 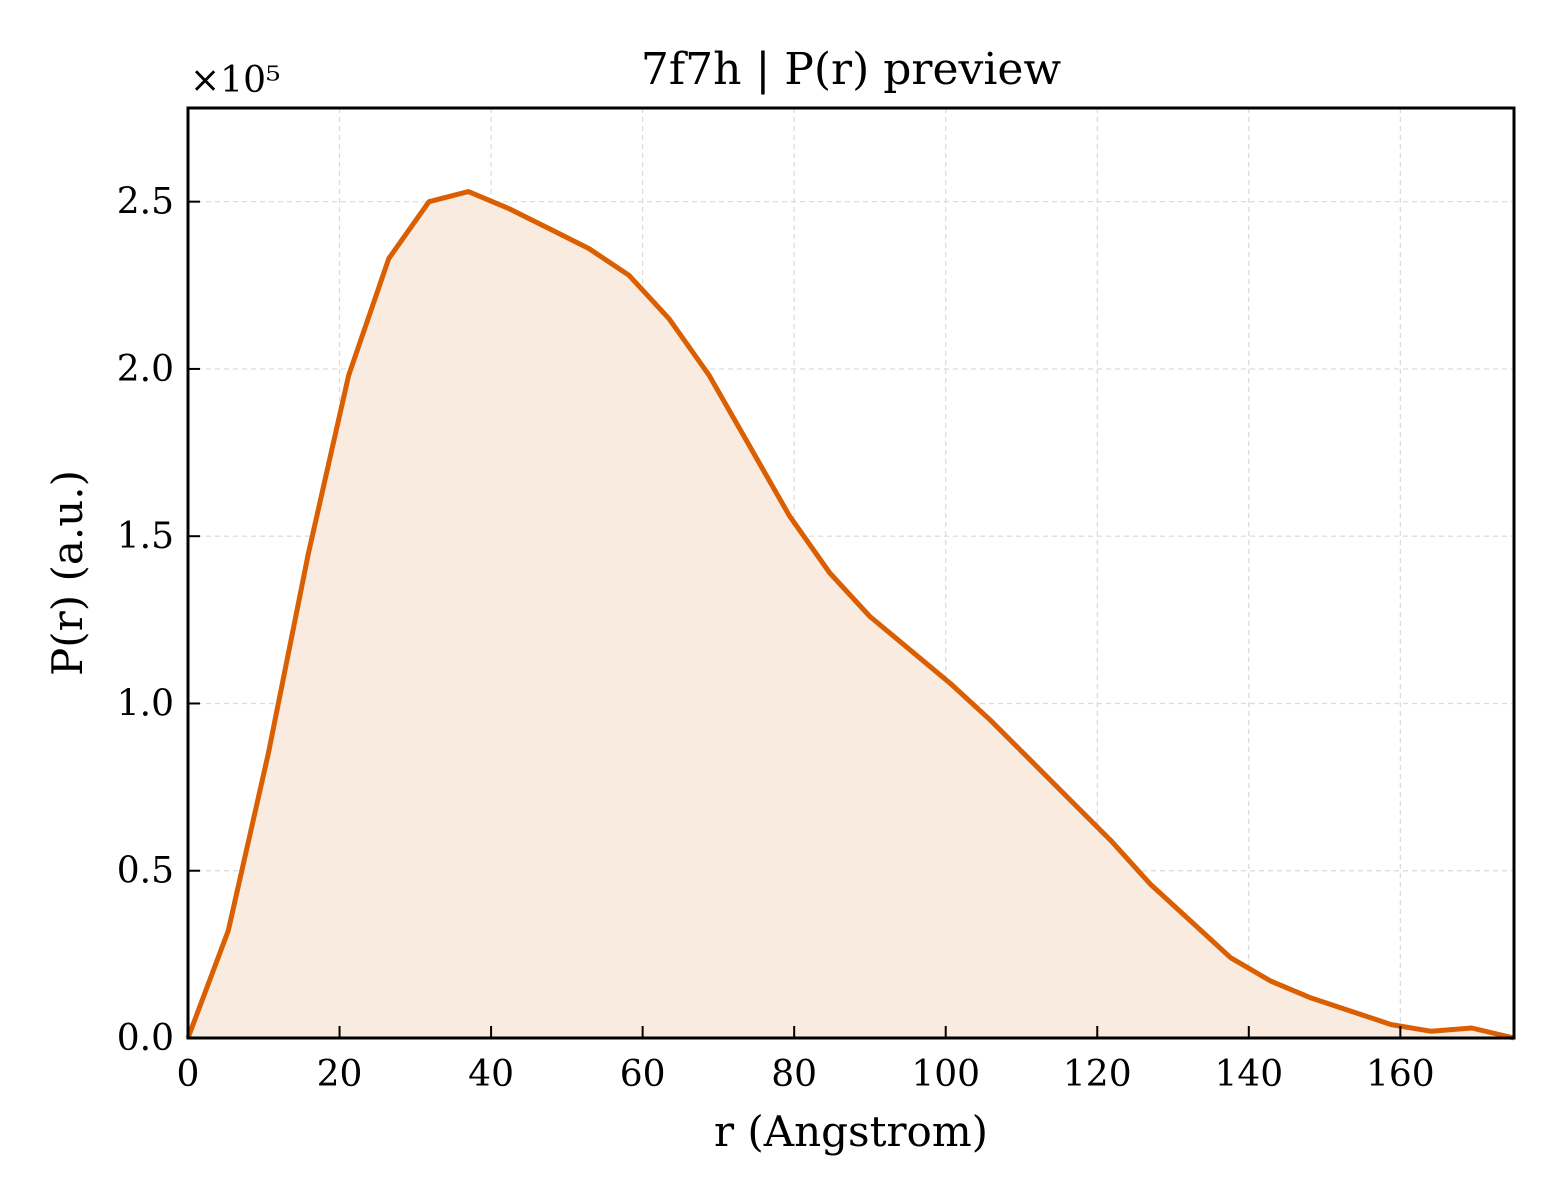 I want to click on y-tick-label: 2.5, so click(x=145, y=202).